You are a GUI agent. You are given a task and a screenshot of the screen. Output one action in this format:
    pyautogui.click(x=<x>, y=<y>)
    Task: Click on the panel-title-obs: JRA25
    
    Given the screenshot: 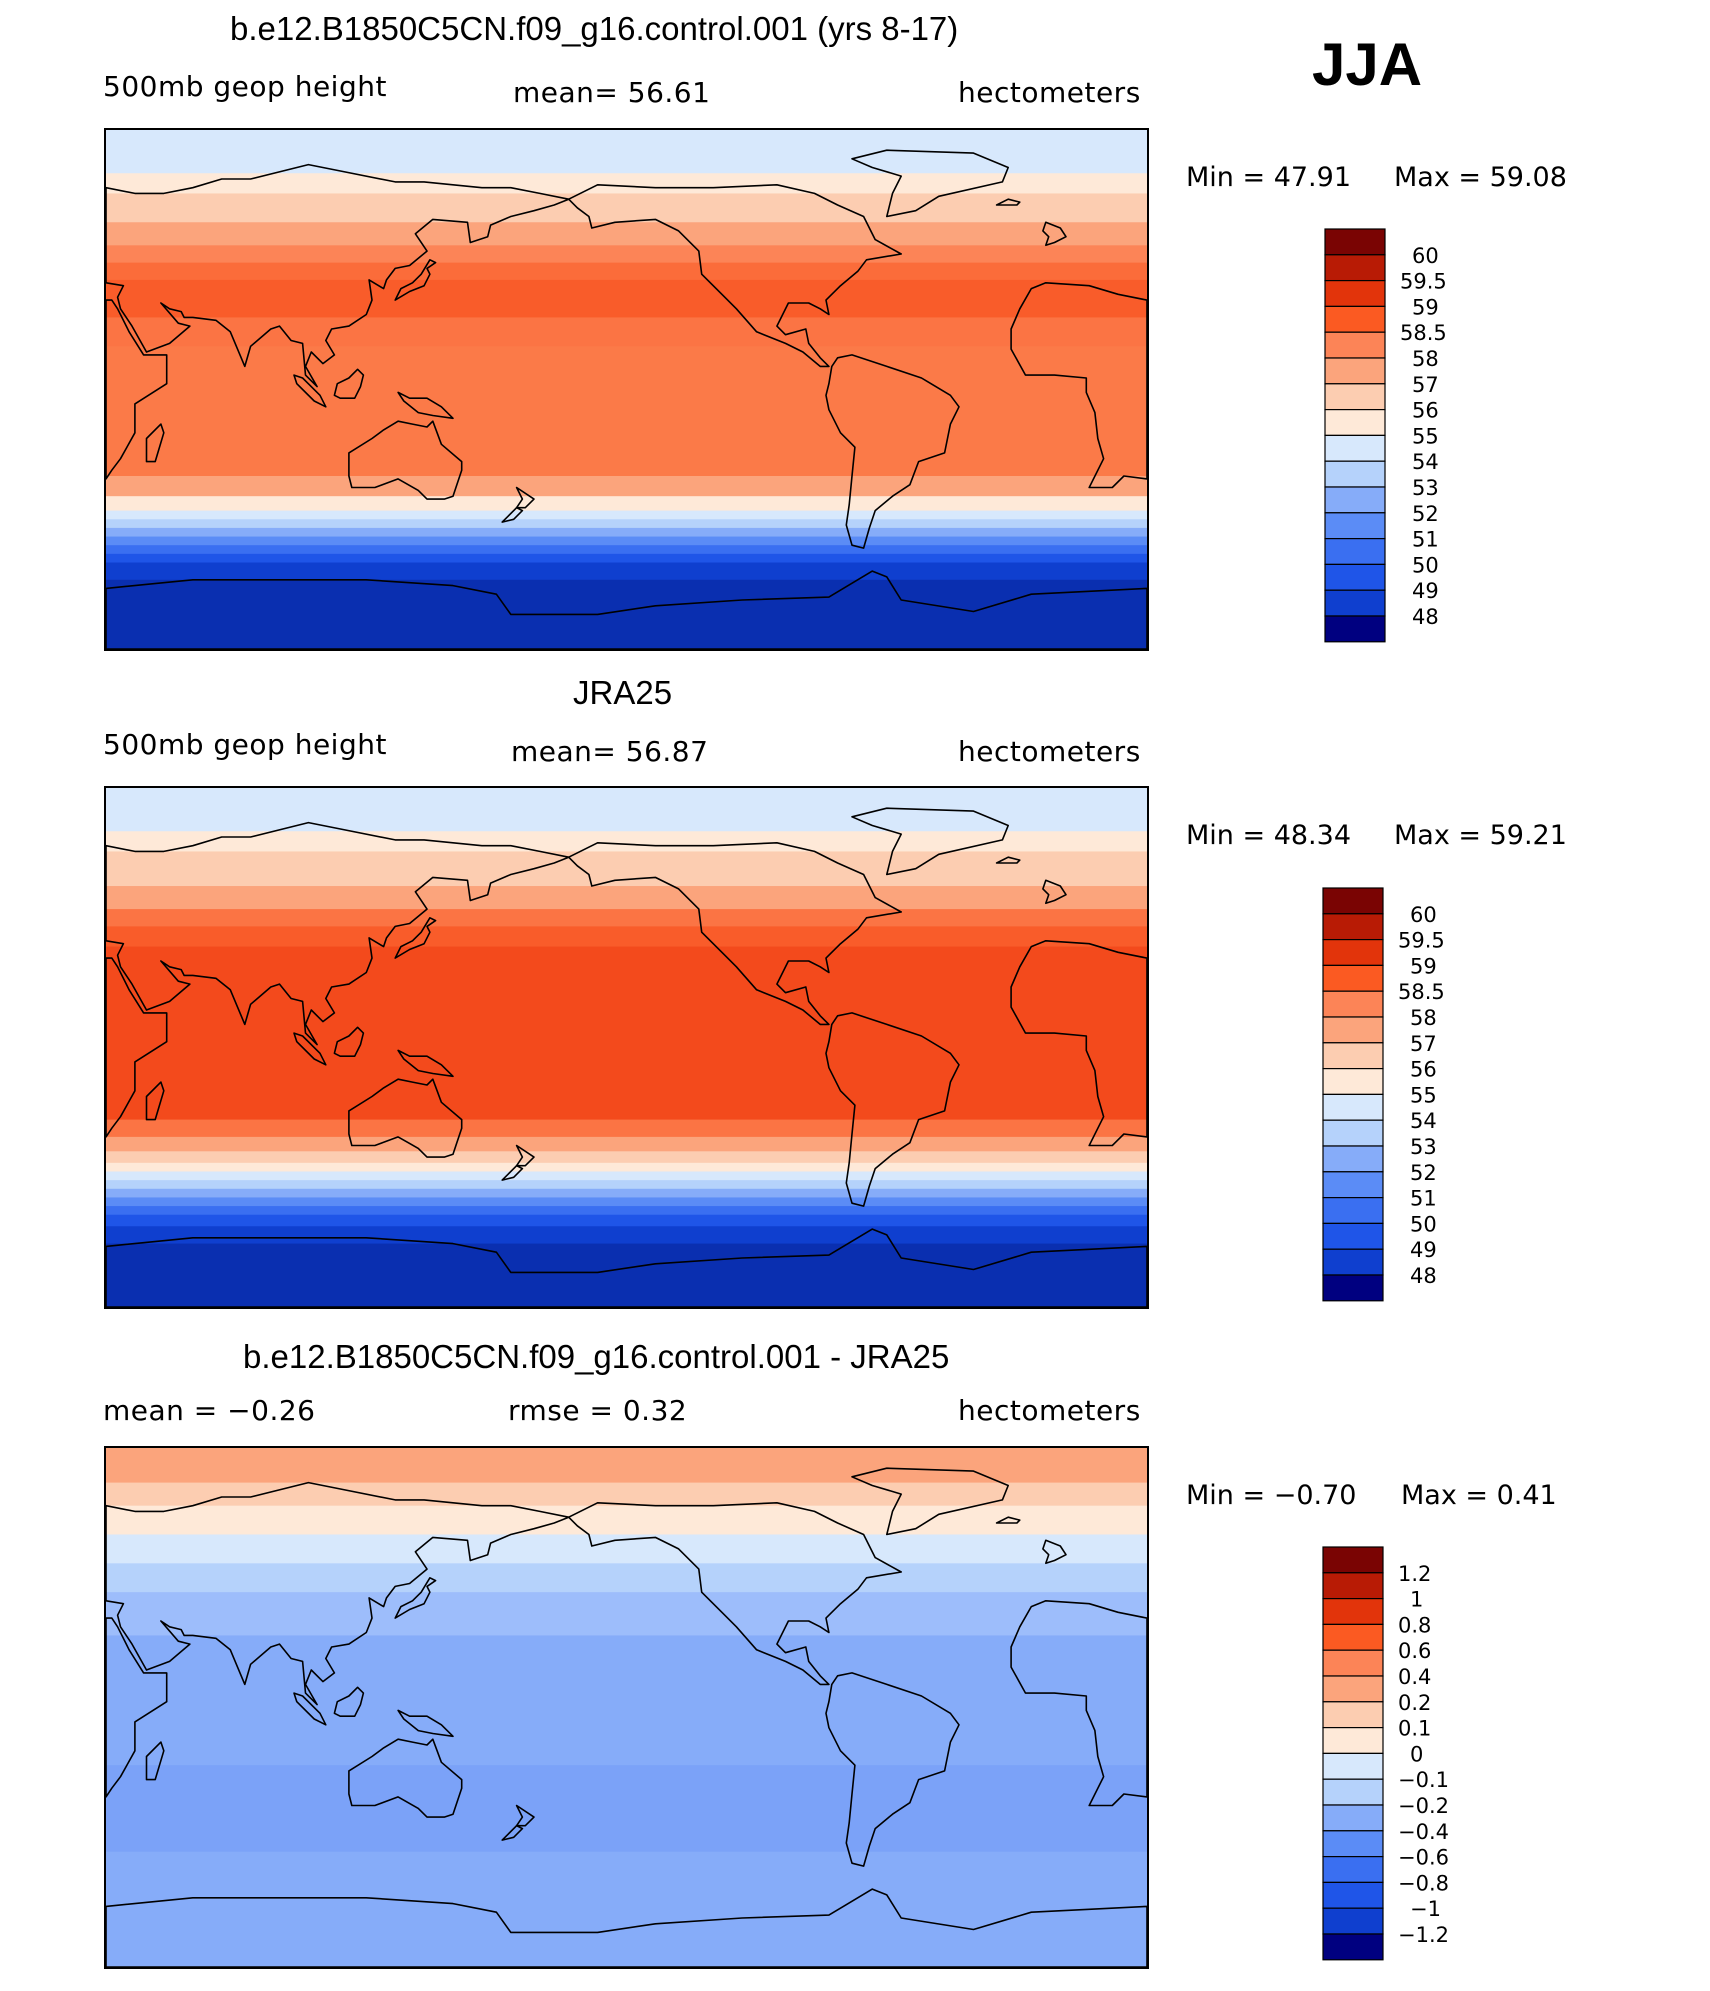 What is the action you would take?
    pyautogui.click(x=623, y=692)
    